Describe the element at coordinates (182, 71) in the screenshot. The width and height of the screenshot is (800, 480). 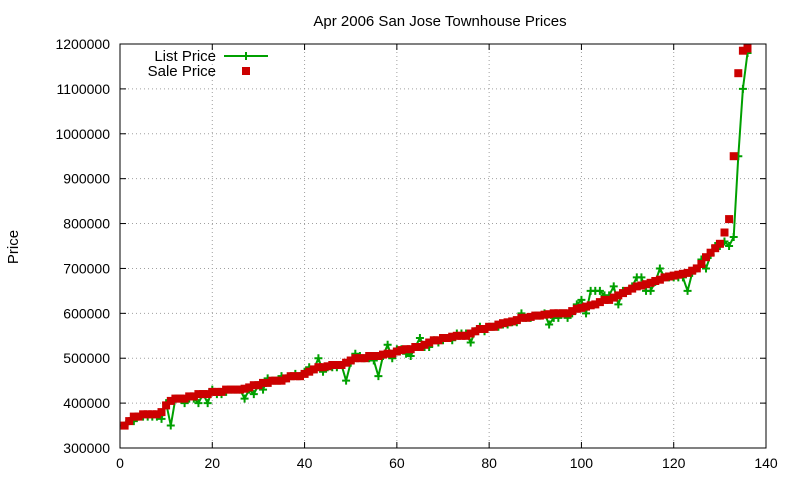
I see `legend-label-sale-price: Sale Price` at that location.